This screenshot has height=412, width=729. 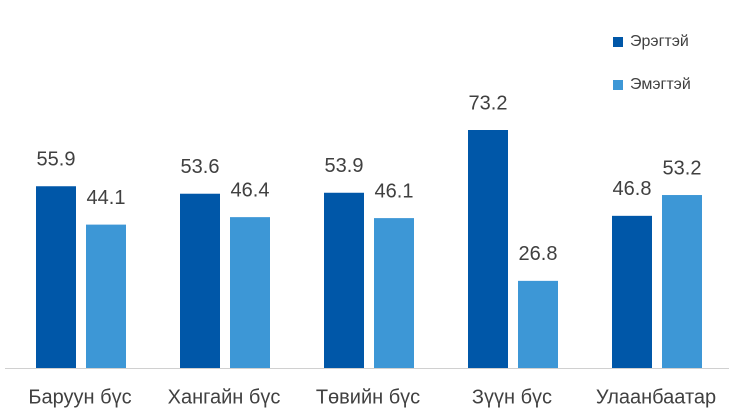 I want to click on data-label: 46.4, so click(x=250, y=190).